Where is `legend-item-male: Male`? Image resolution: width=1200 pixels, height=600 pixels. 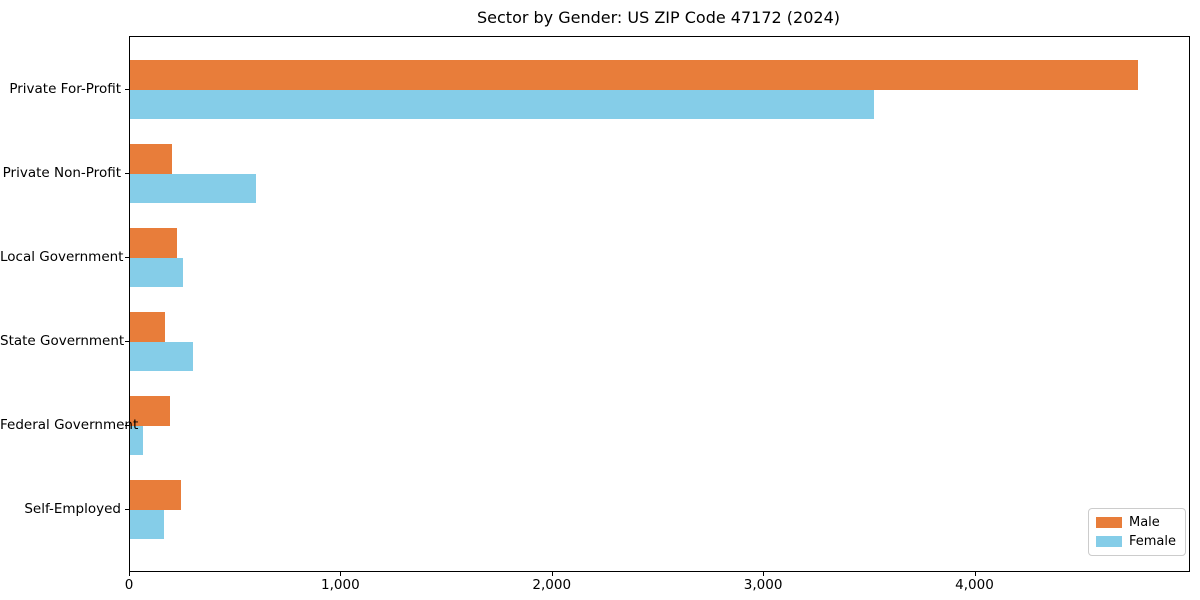 legend-item-male: Male is located at coordinates (1136, 522).